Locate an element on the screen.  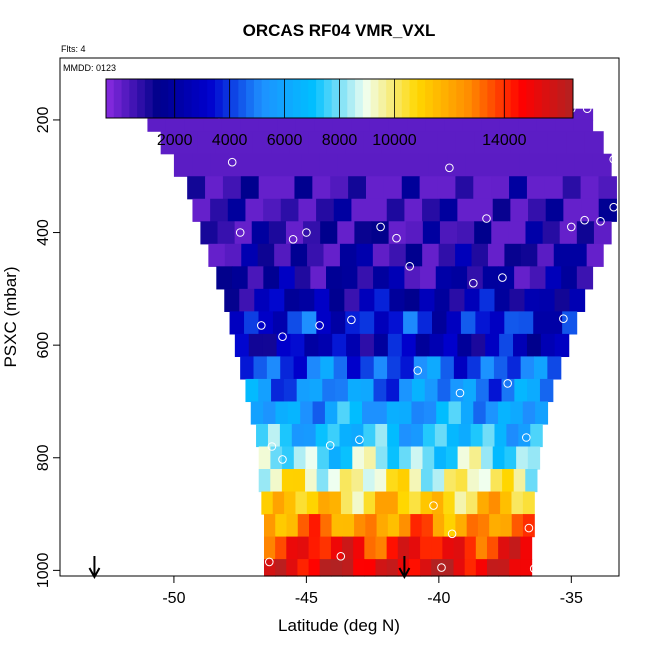
arrow-markers is located at coordinates (249, 568).